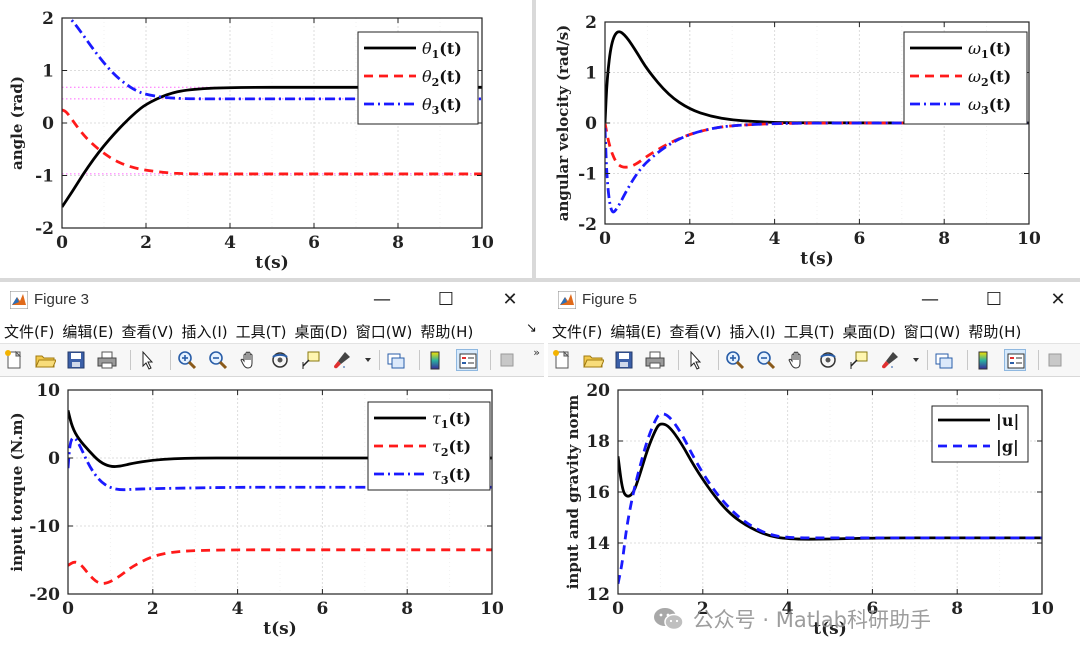 This screenshot has height=664, width=1080. I want to click on y-tick-label: -1, so click(587, 175).